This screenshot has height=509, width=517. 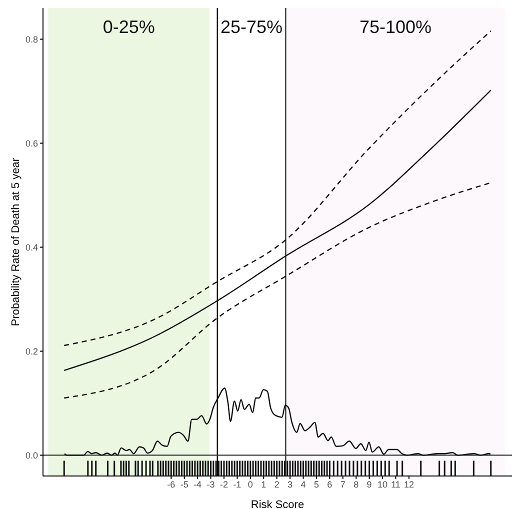 What do you see at coordinates (210, 484) in the screenshot?
I see `x-tick-label: -3` at bounding box center [210, 484].